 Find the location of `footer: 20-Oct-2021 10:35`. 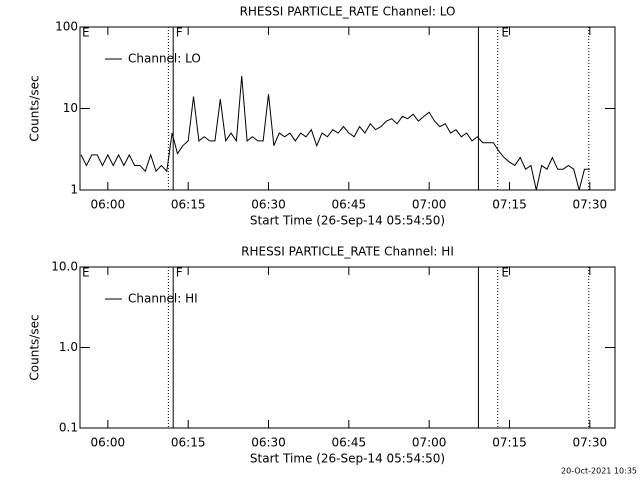

footer: 20-Oct-2021 10:35 is located at coordinates (599, 471).